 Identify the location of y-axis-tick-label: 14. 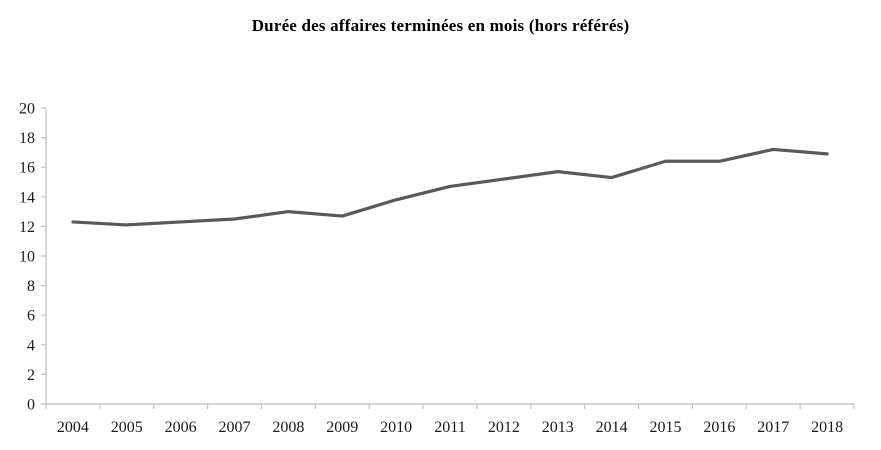
(27, 197).